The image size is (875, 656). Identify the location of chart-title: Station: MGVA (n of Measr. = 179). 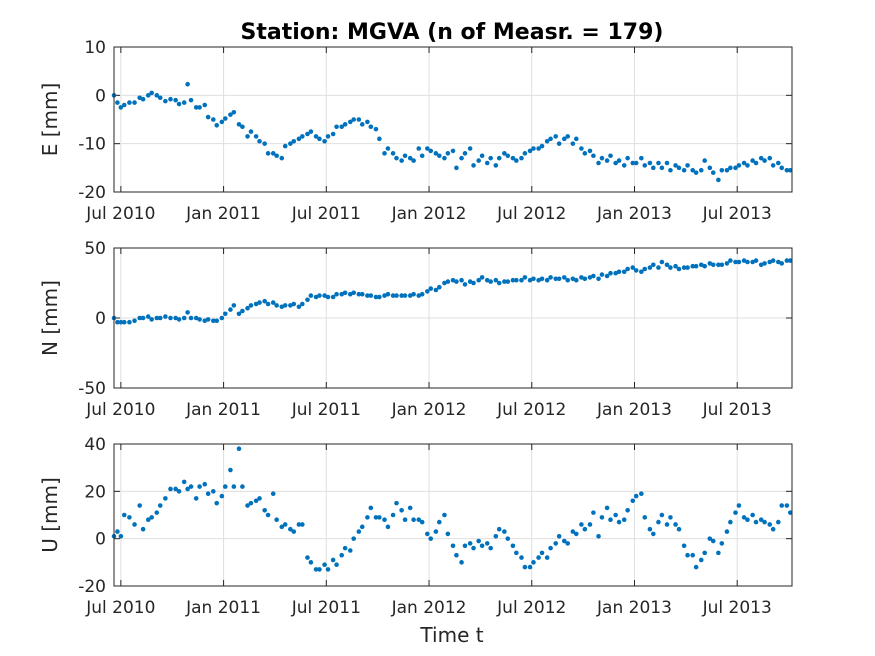
(452, 32).